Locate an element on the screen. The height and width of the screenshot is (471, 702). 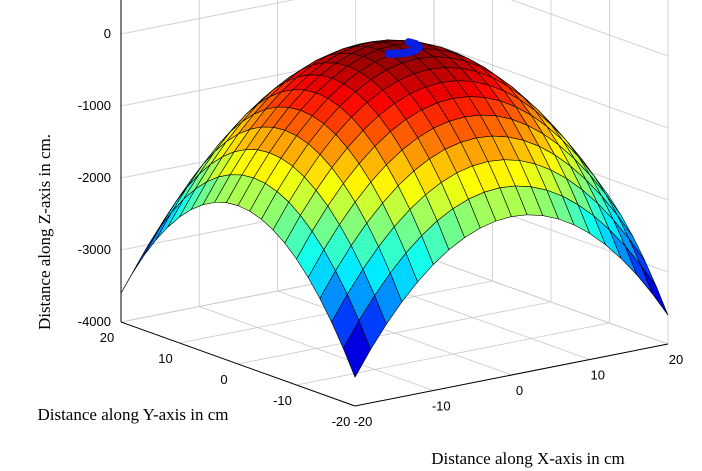
x-tick-label: -20 is located at coordinates (363, 421).